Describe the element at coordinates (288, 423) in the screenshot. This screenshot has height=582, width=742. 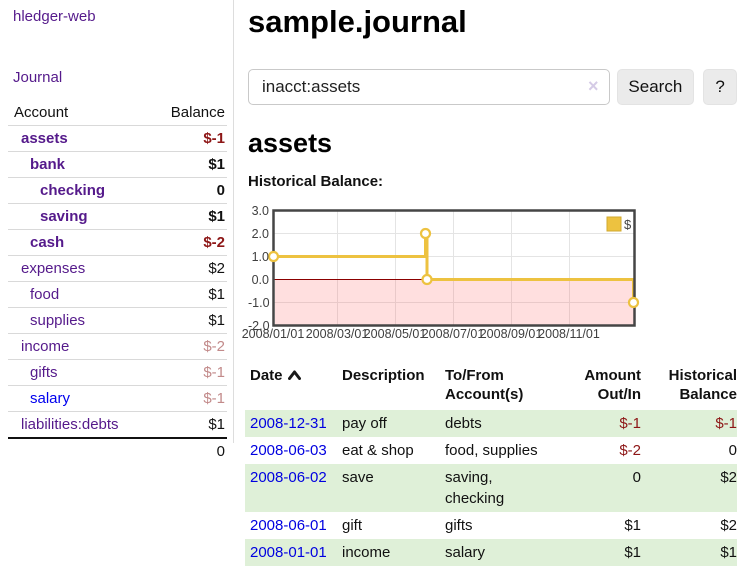
I see `transaction-date-link: 2008-12-31` at that location.